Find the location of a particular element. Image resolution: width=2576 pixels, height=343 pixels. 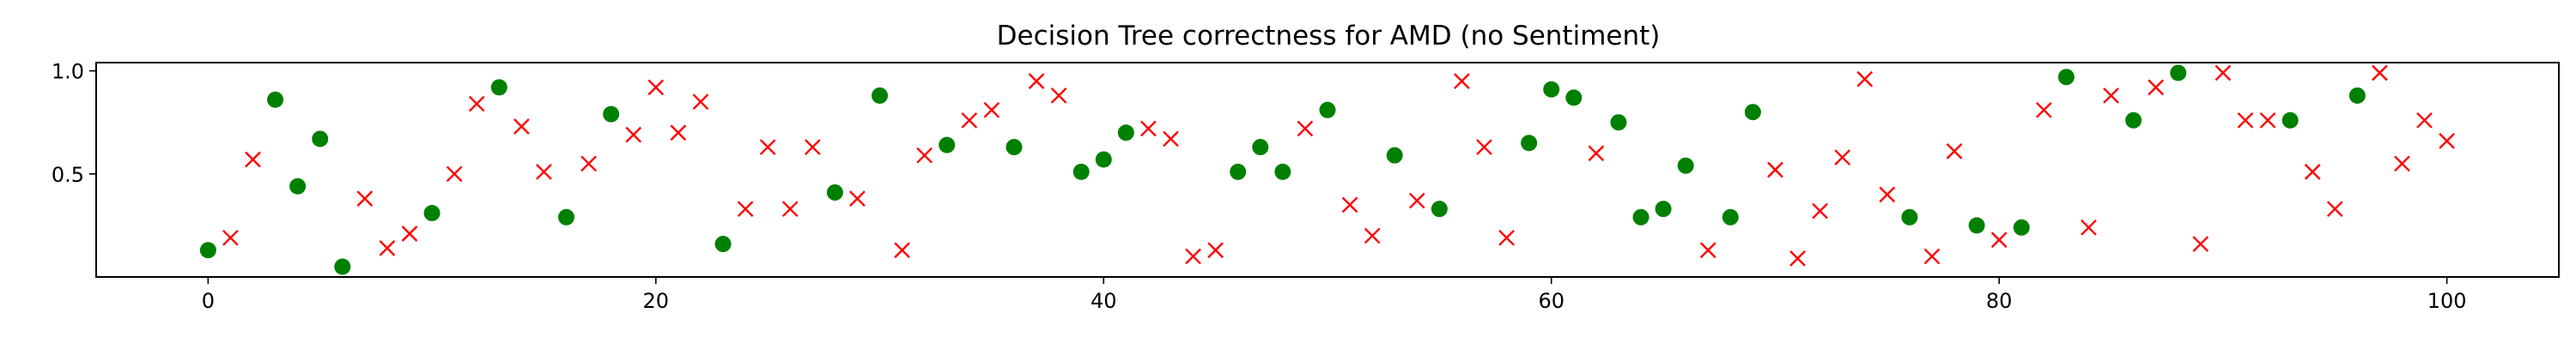

x-tick-label: 20 is located at coordinates (656, 301).